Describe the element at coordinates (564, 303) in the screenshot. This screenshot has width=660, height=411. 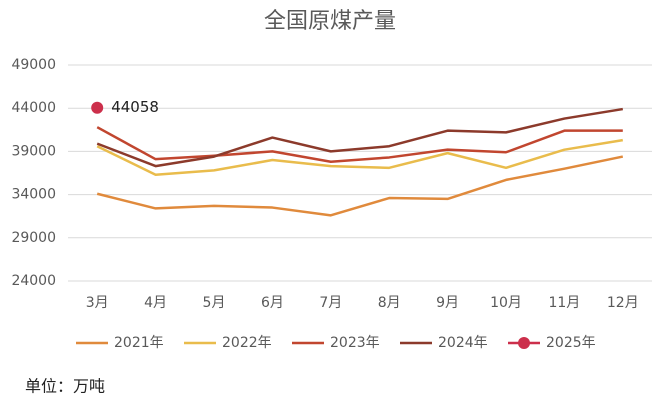
I see `x-tick-label: 11月` at that location.